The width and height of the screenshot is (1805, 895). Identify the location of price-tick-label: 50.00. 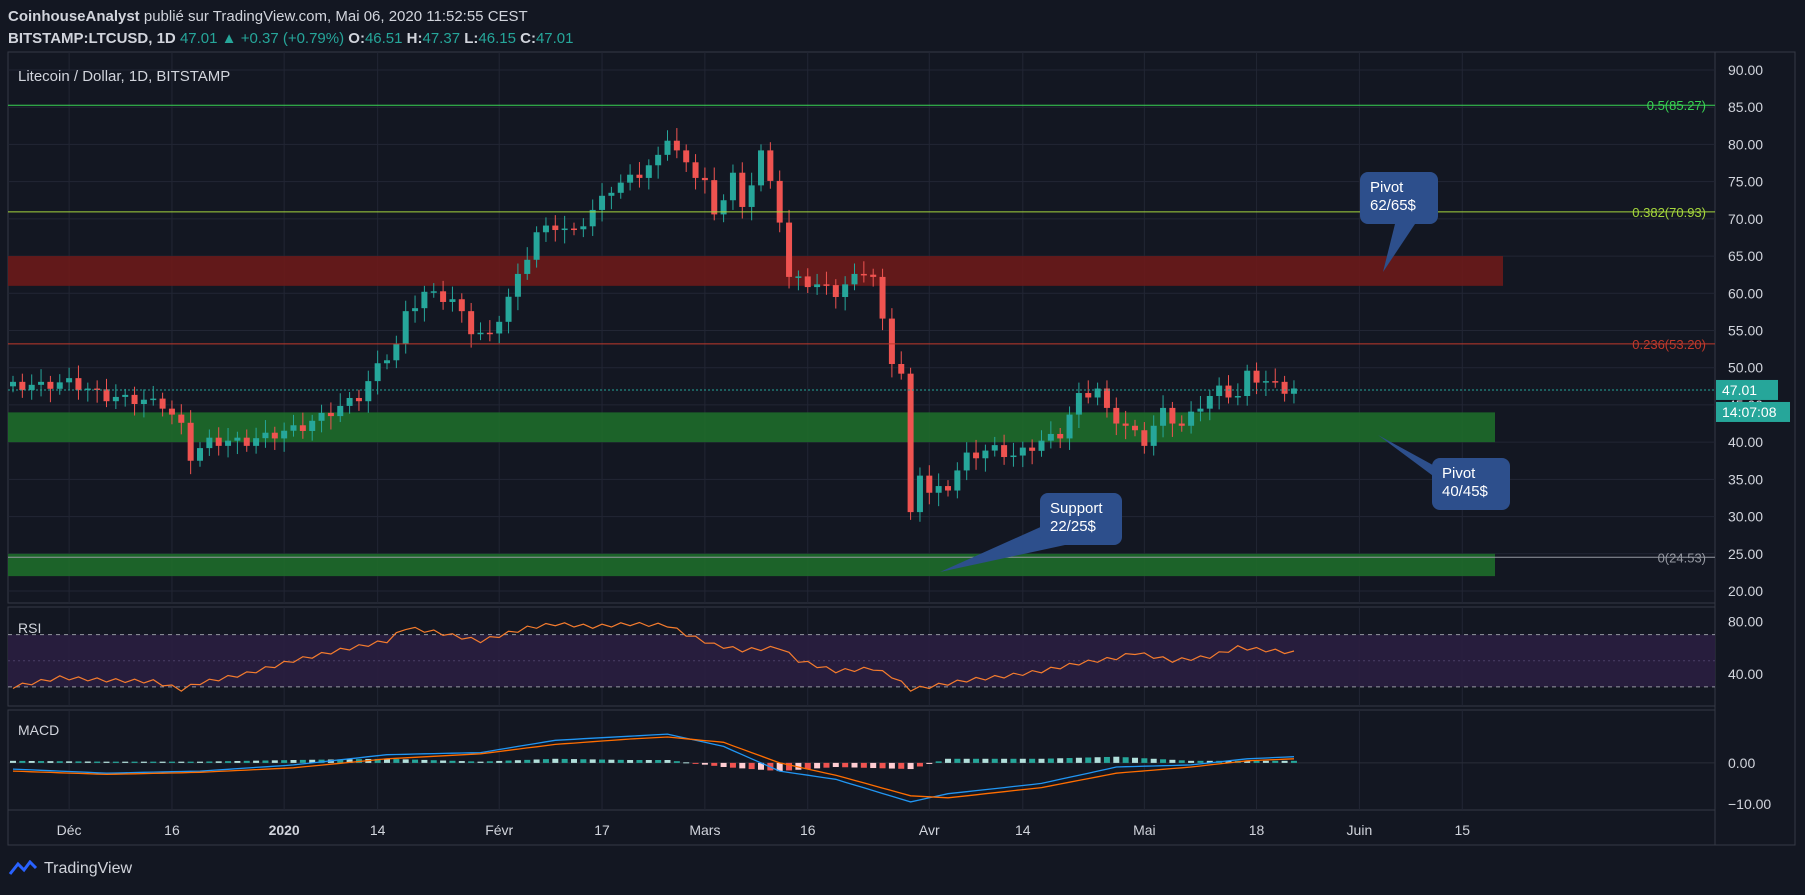
(1745, 368).